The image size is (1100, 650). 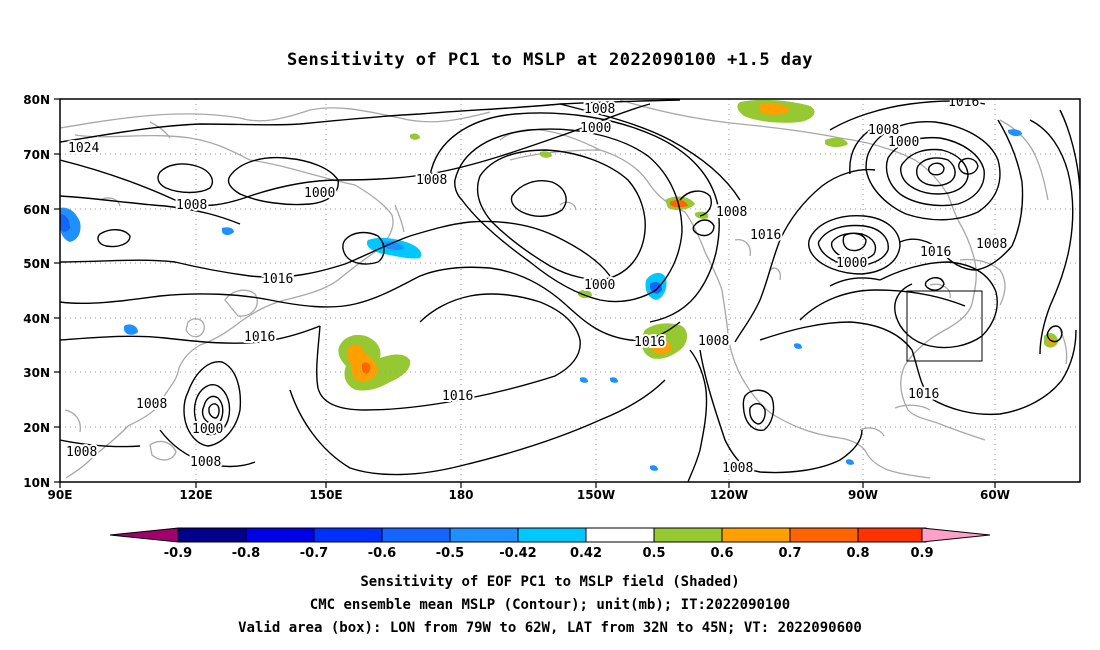 I want to click on shade-positive-inner, so click(x=366, y=368).